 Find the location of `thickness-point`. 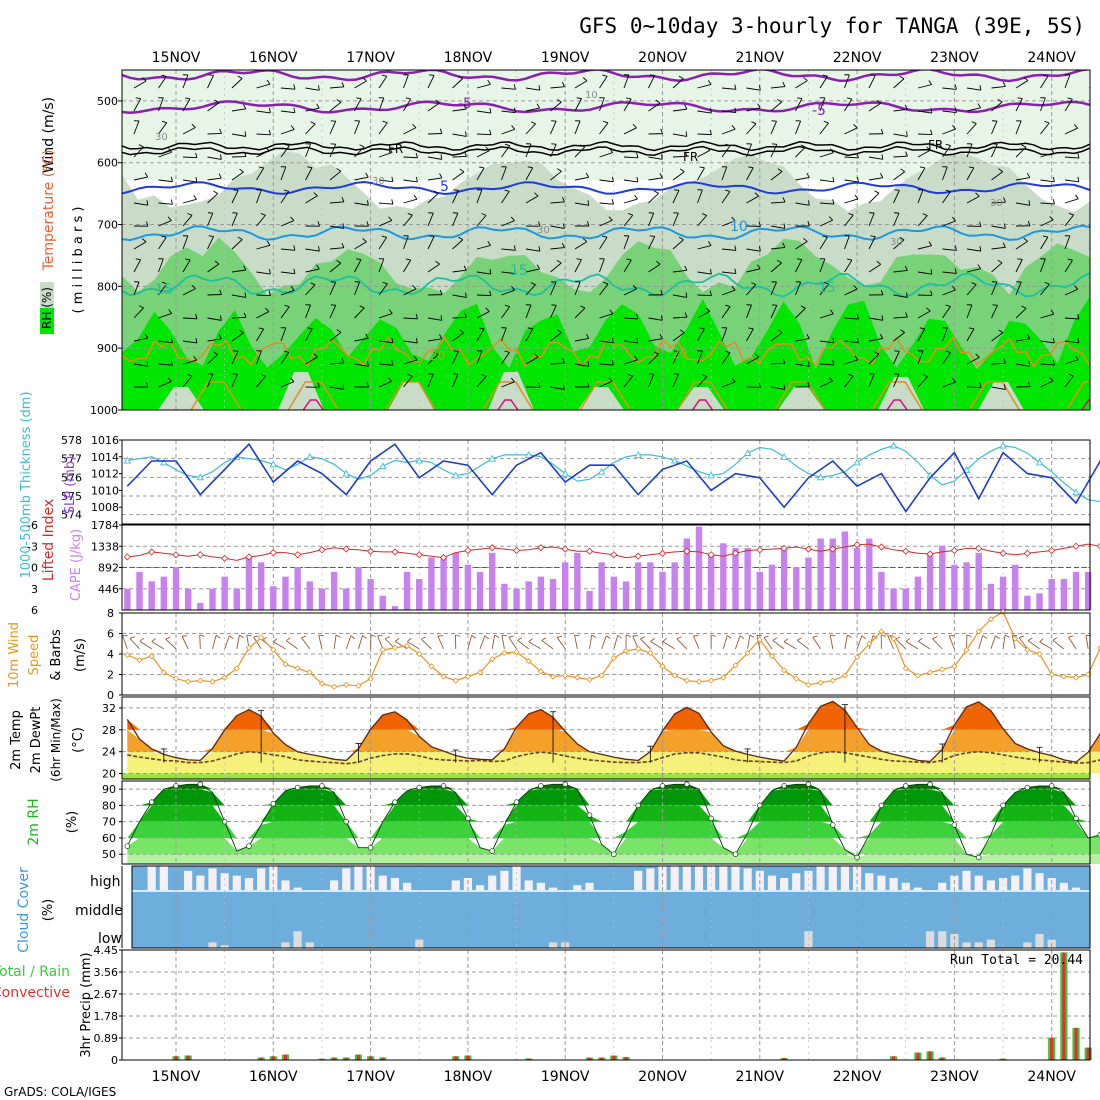

thickness-point is located at coordinates (1039, 462).